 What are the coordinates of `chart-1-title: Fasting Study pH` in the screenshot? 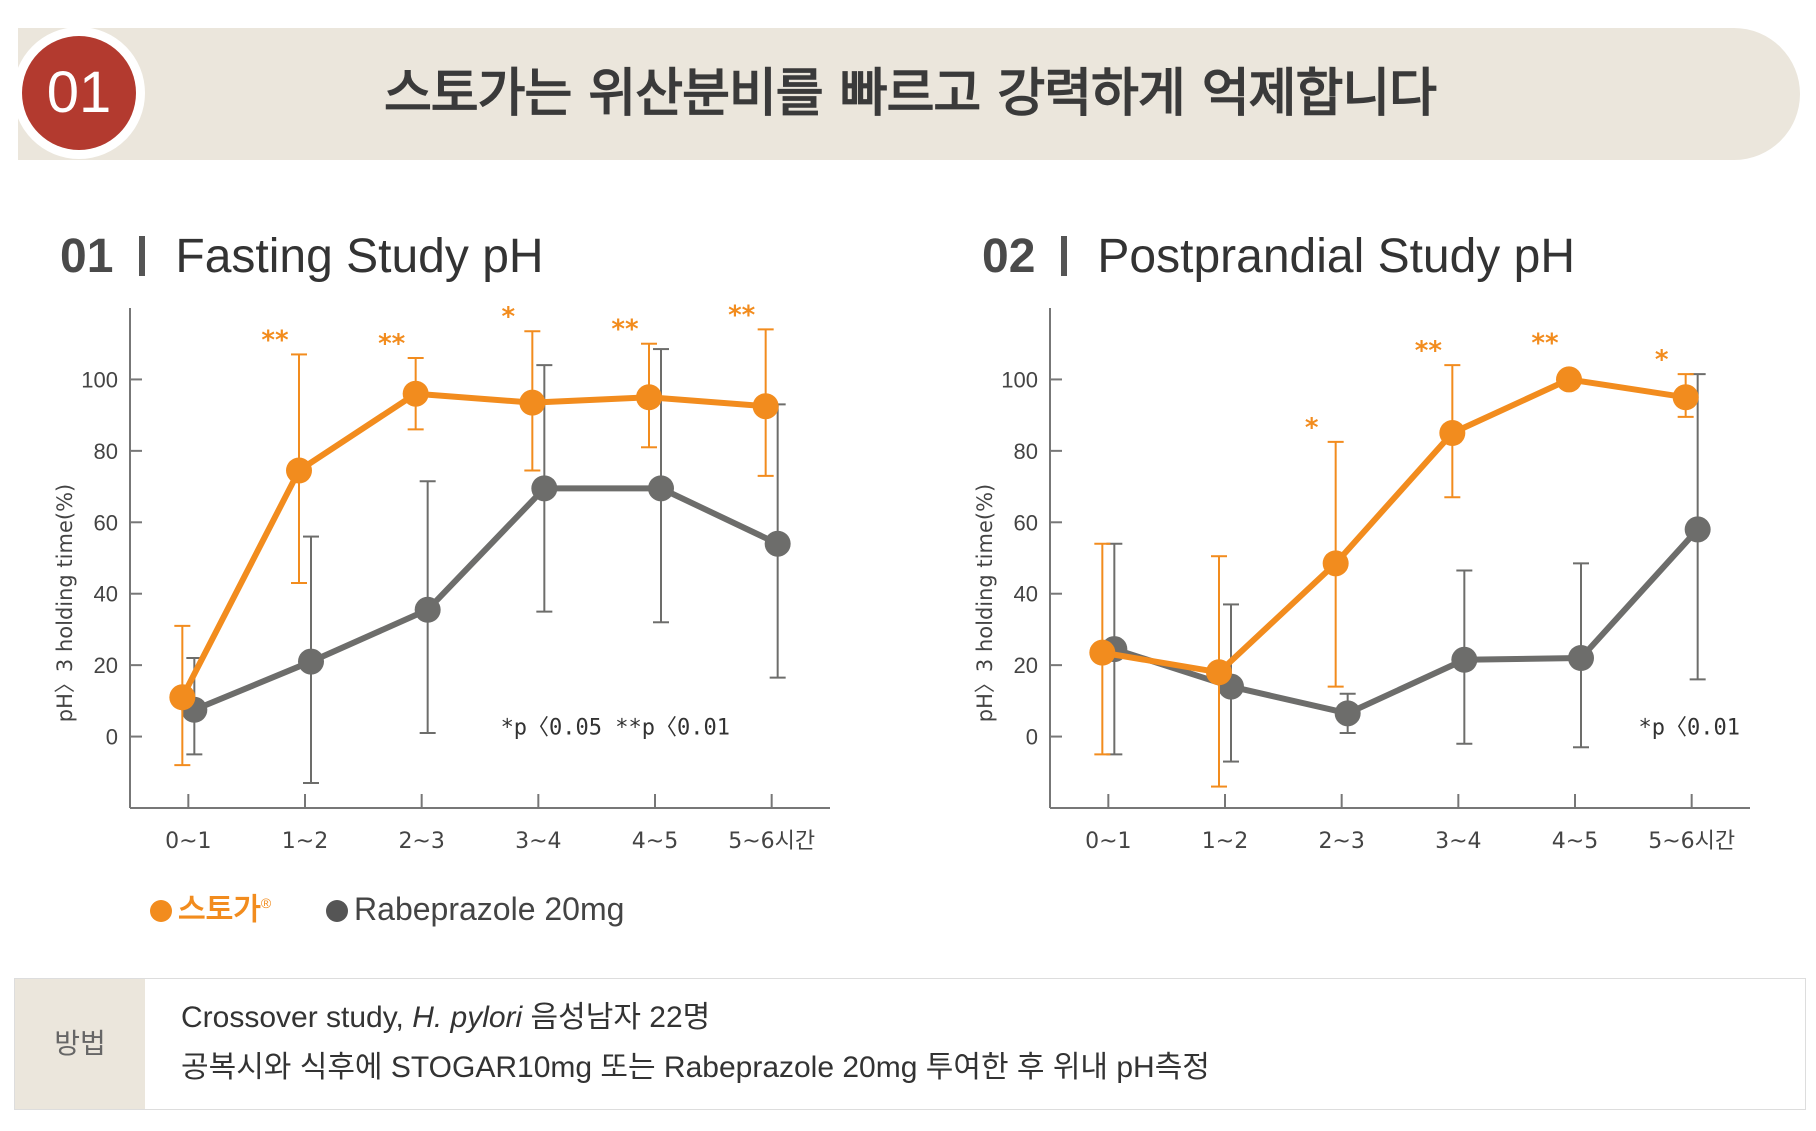 It's located at (359, 256).